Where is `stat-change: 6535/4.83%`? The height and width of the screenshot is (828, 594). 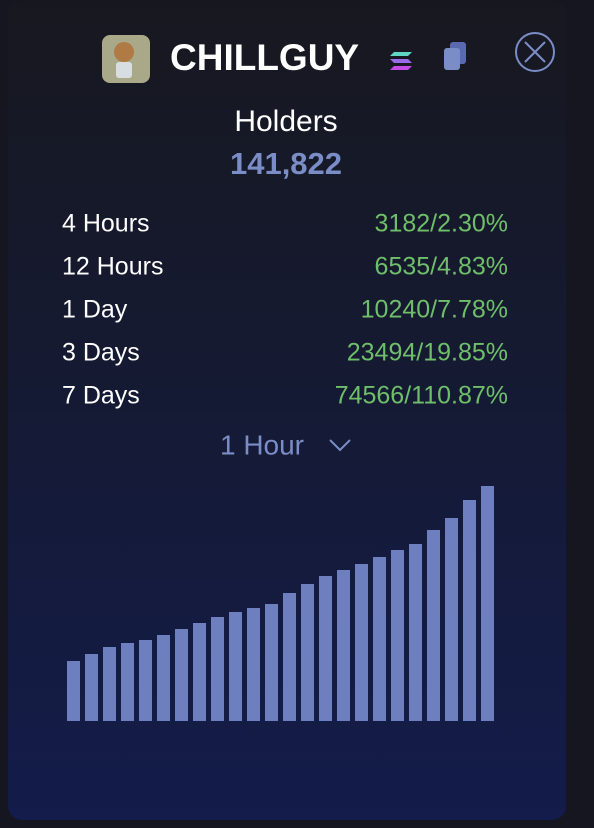
stat-change: 6535/4.83% is located at coordinates (441, 267).